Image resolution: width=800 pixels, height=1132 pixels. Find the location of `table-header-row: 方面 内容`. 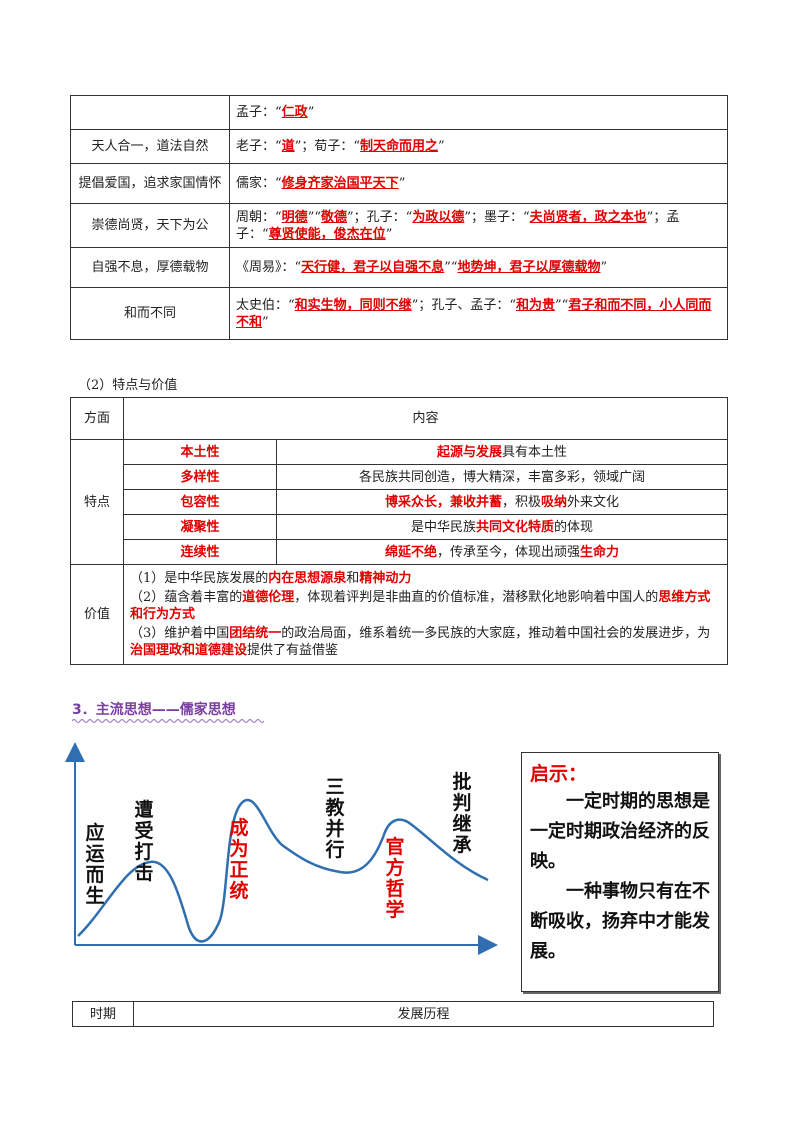

table-header-row: 方面 内容 is located at coordinates (399, 418).